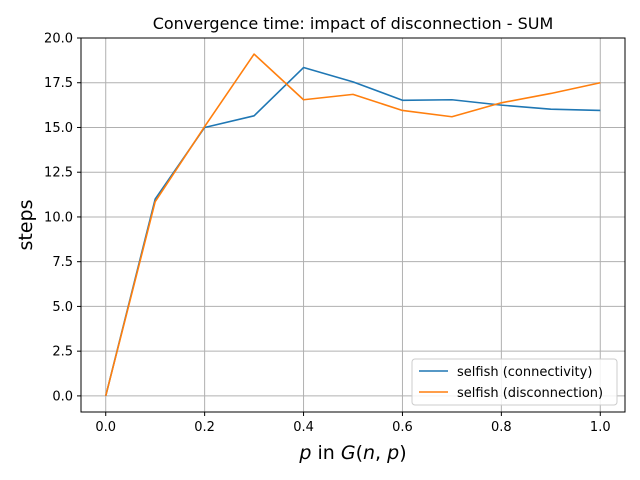 Image resolution: width=640 pixels, height=480 pixels. Describe the element at coordinates (58, 128) in the screenshot. I see `y-tick-label: 15.0` at that location.